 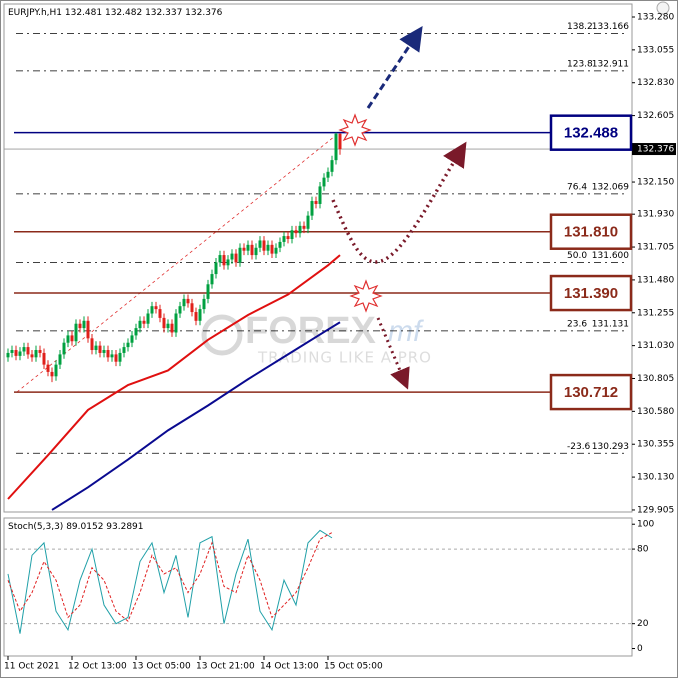 What do you see at coordinates (663, 8) in the screenshot?
I see `window-button` at bounding box center [663, 8].